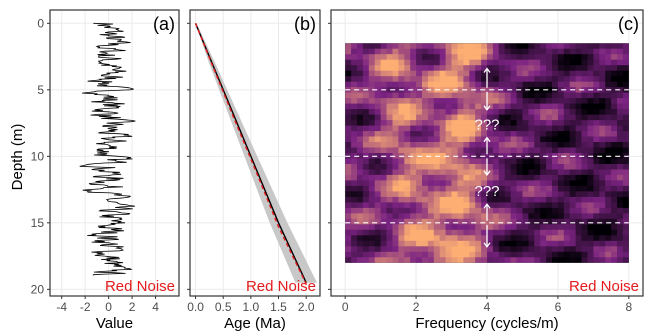  I want to click on x-tick-label: 1.5, so click(278, 307).